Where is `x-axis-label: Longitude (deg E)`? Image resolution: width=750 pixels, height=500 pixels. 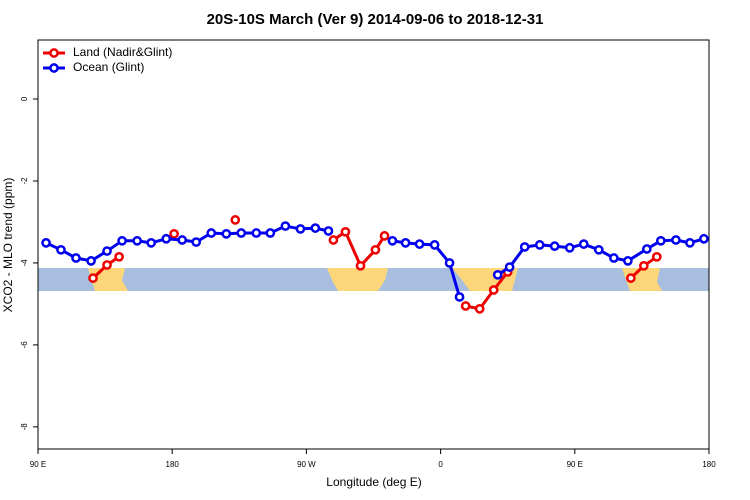 x-axis-label: Longitude (deg E) is located at coordinates (373, 482).